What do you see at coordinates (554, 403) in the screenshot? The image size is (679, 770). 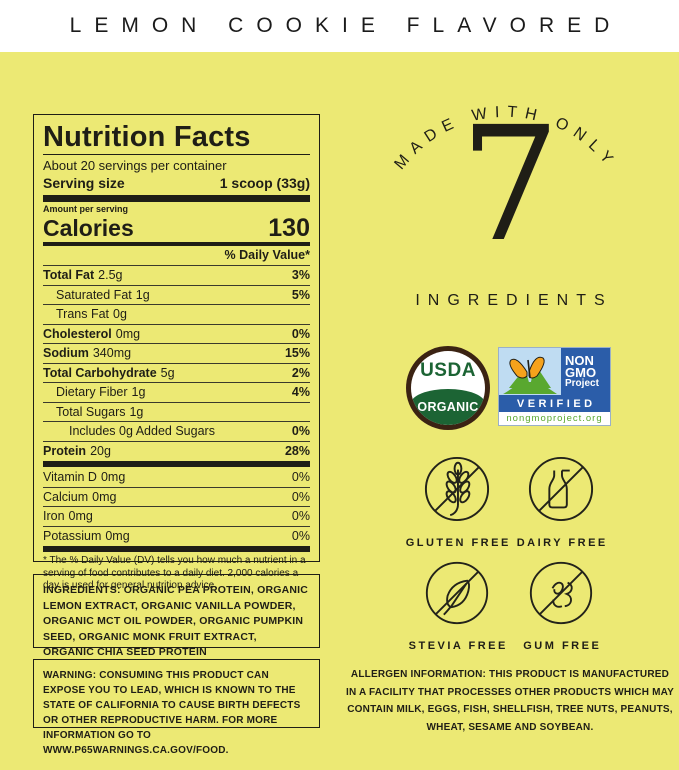 I see `verified-text: VERIFIED` at bounding box center [554, 403].